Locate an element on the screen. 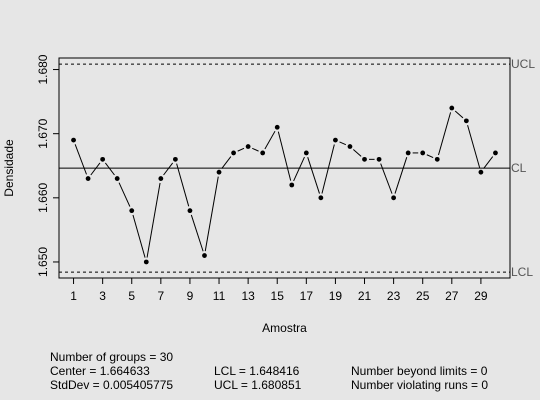 Image resolution: width=540 pixels, height=400 pixels. x-tick-label: 11 is located at coordinates (219, 296).